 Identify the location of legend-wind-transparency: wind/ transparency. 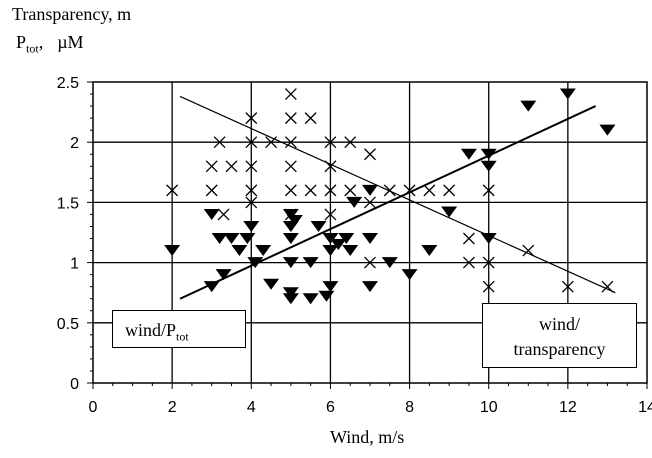
(559, 335).